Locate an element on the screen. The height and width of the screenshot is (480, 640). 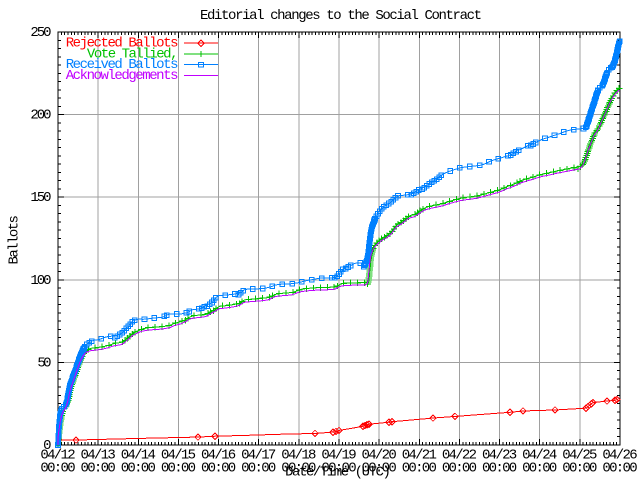
svg-text: Received Ballots is located at coordinates (122, 65).